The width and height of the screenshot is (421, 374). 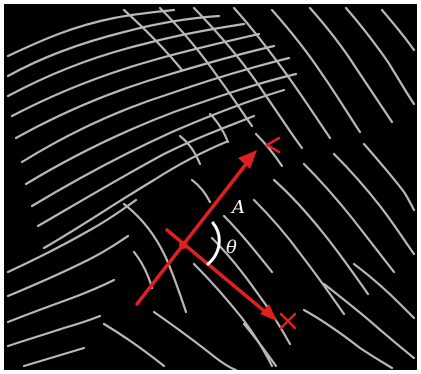 What do you see at coordinates (183, 245) in the screenshot?
I see `minutia-point` at bounding box center [183, 245].